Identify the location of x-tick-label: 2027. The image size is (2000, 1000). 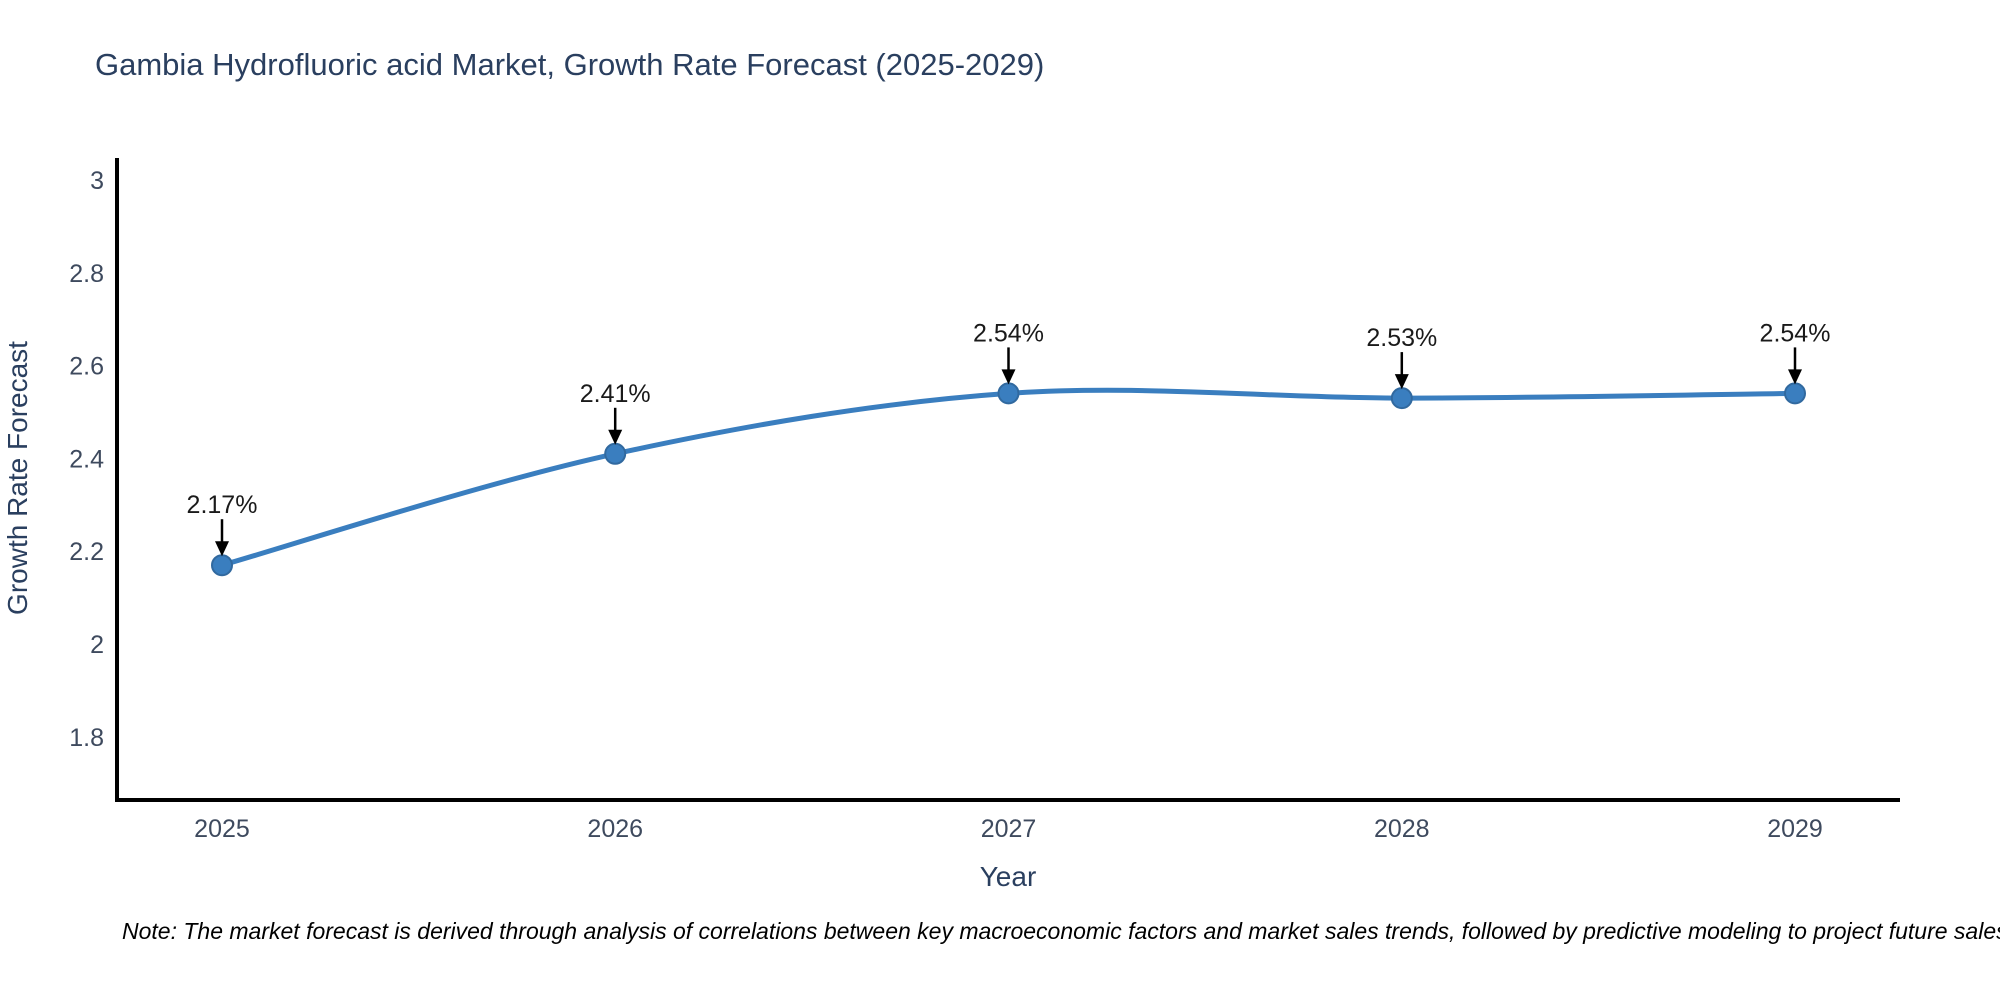
(1009, 829).